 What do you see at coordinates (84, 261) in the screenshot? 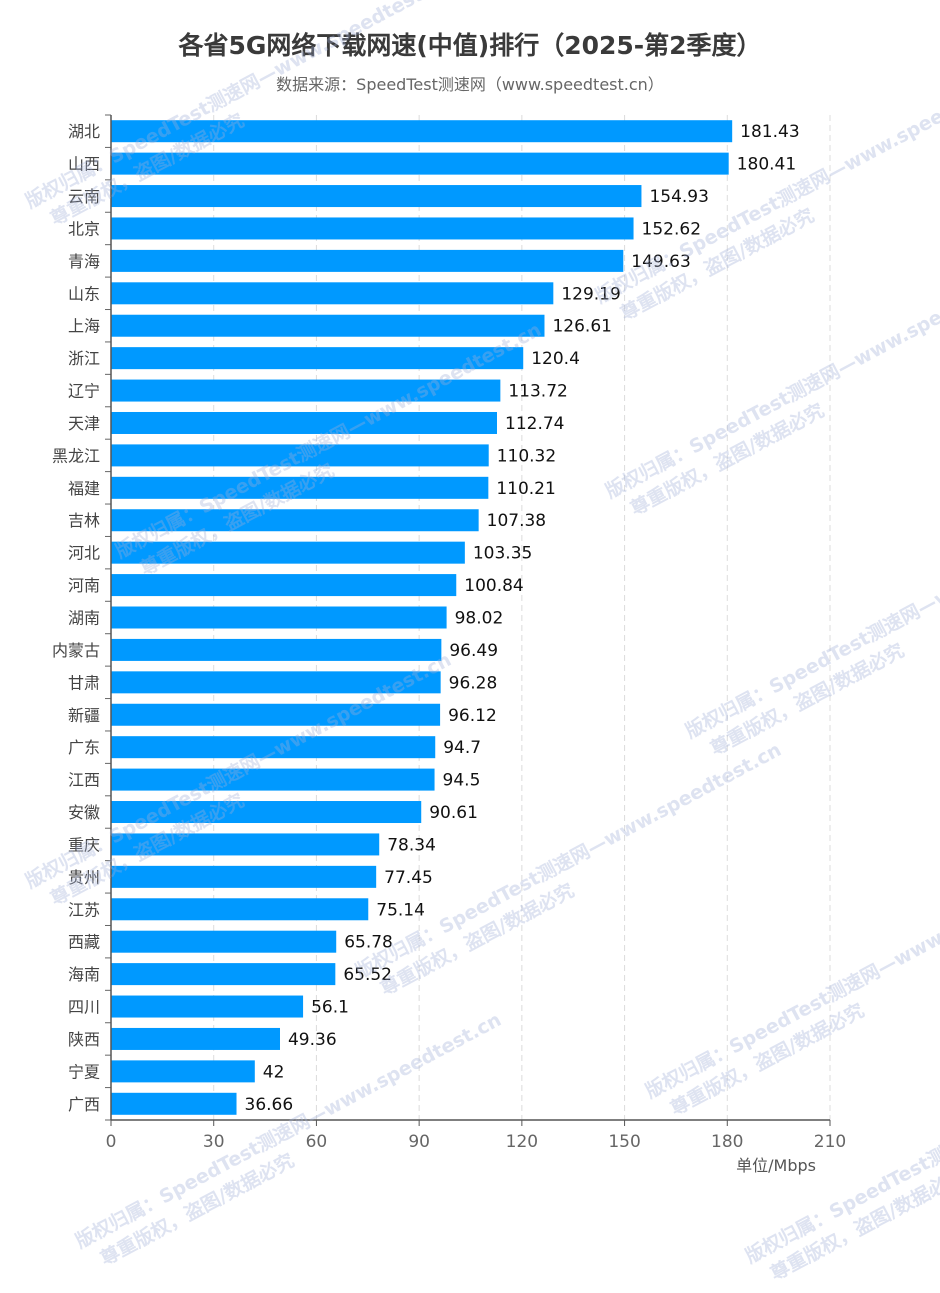
I see `category-label: 青海` at bounding box center [84, 261].